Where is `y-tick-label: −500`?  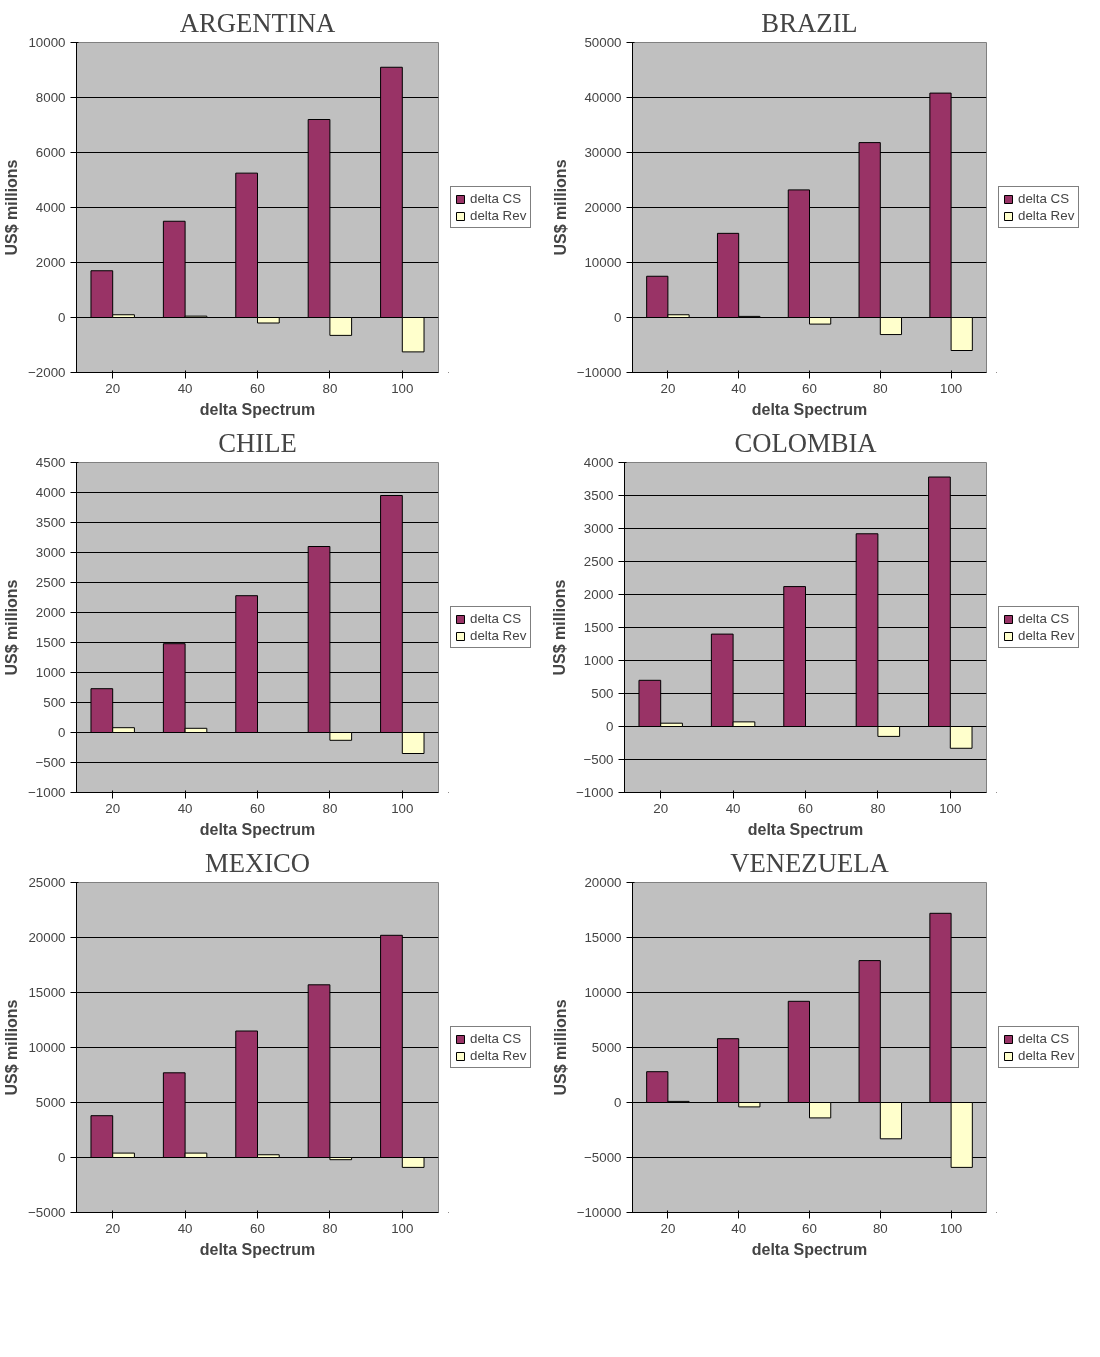 y-tick-label: −500 is located at coordinates (50, 762).